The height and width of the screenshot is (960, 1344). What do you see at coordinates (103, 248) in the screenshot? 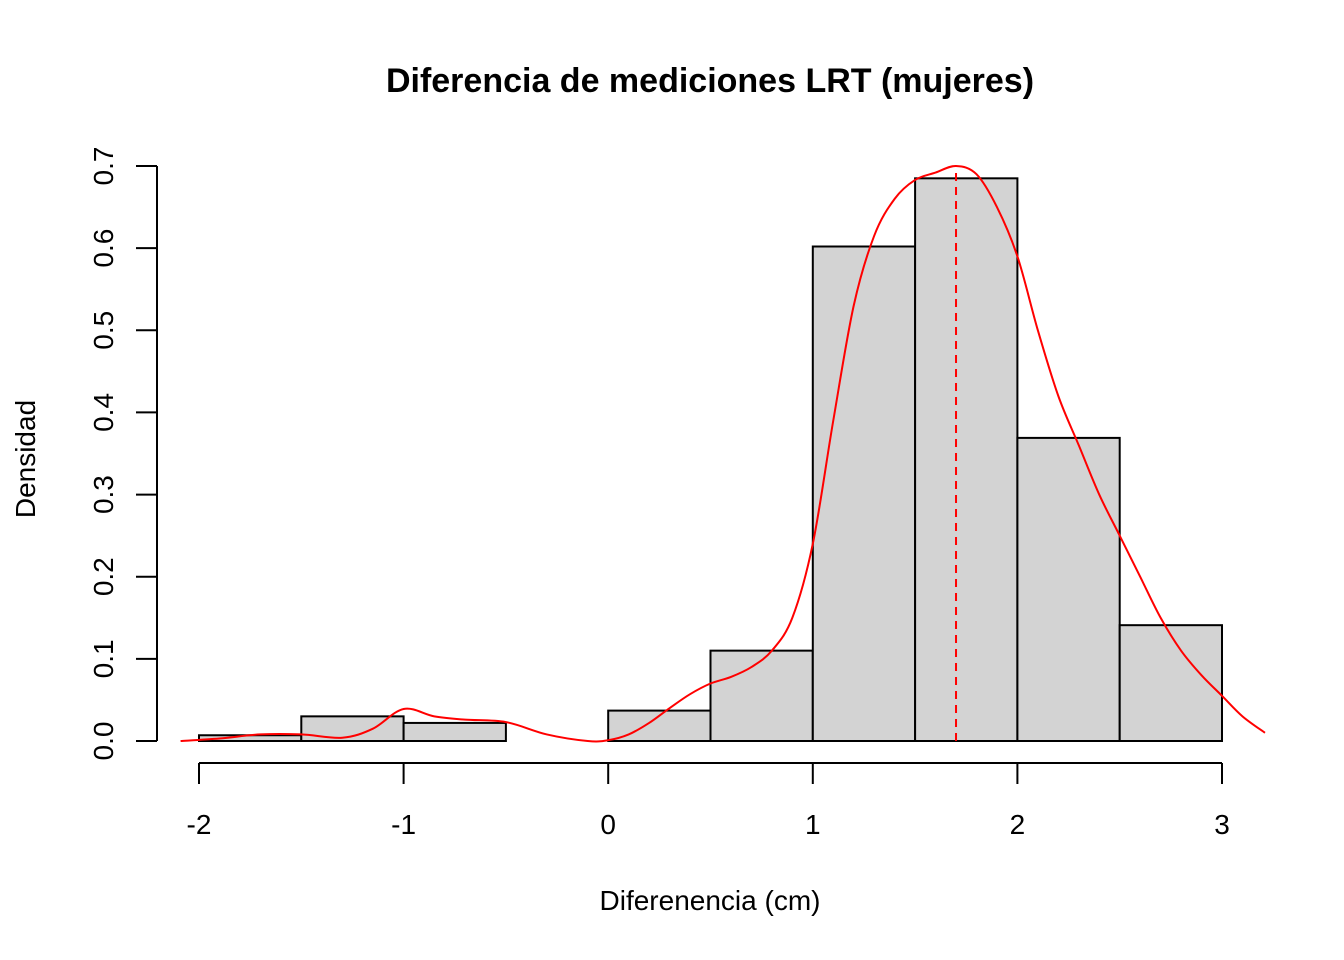
I see `y-tick-label: 0.6` at bounding box center [103, 248].